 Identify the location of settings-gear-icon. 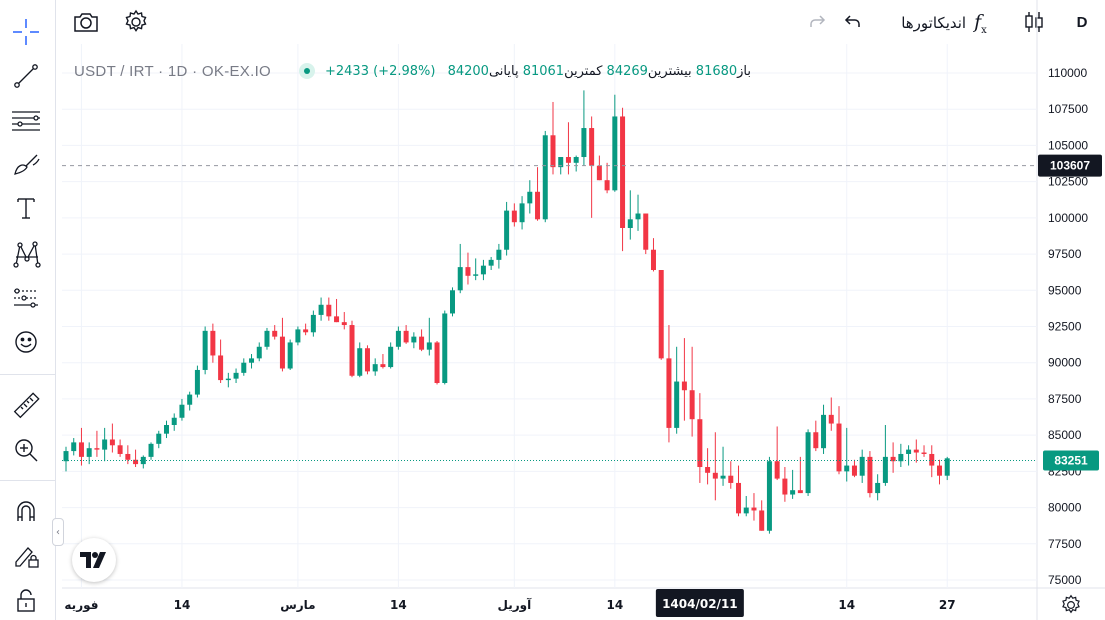
(136, 22).